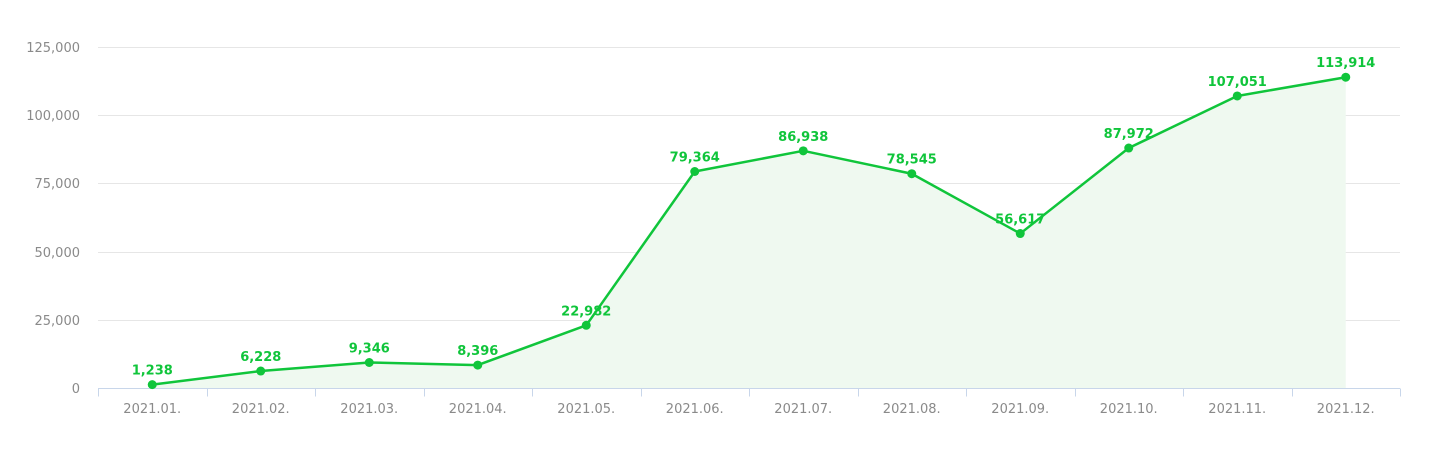 Image resolution: width=1439 pixels, height=461 pixels. Describe the element at coordinates (1129, 409) in the screenshot. I see `x-tick-label: 2021.10.` at that location.